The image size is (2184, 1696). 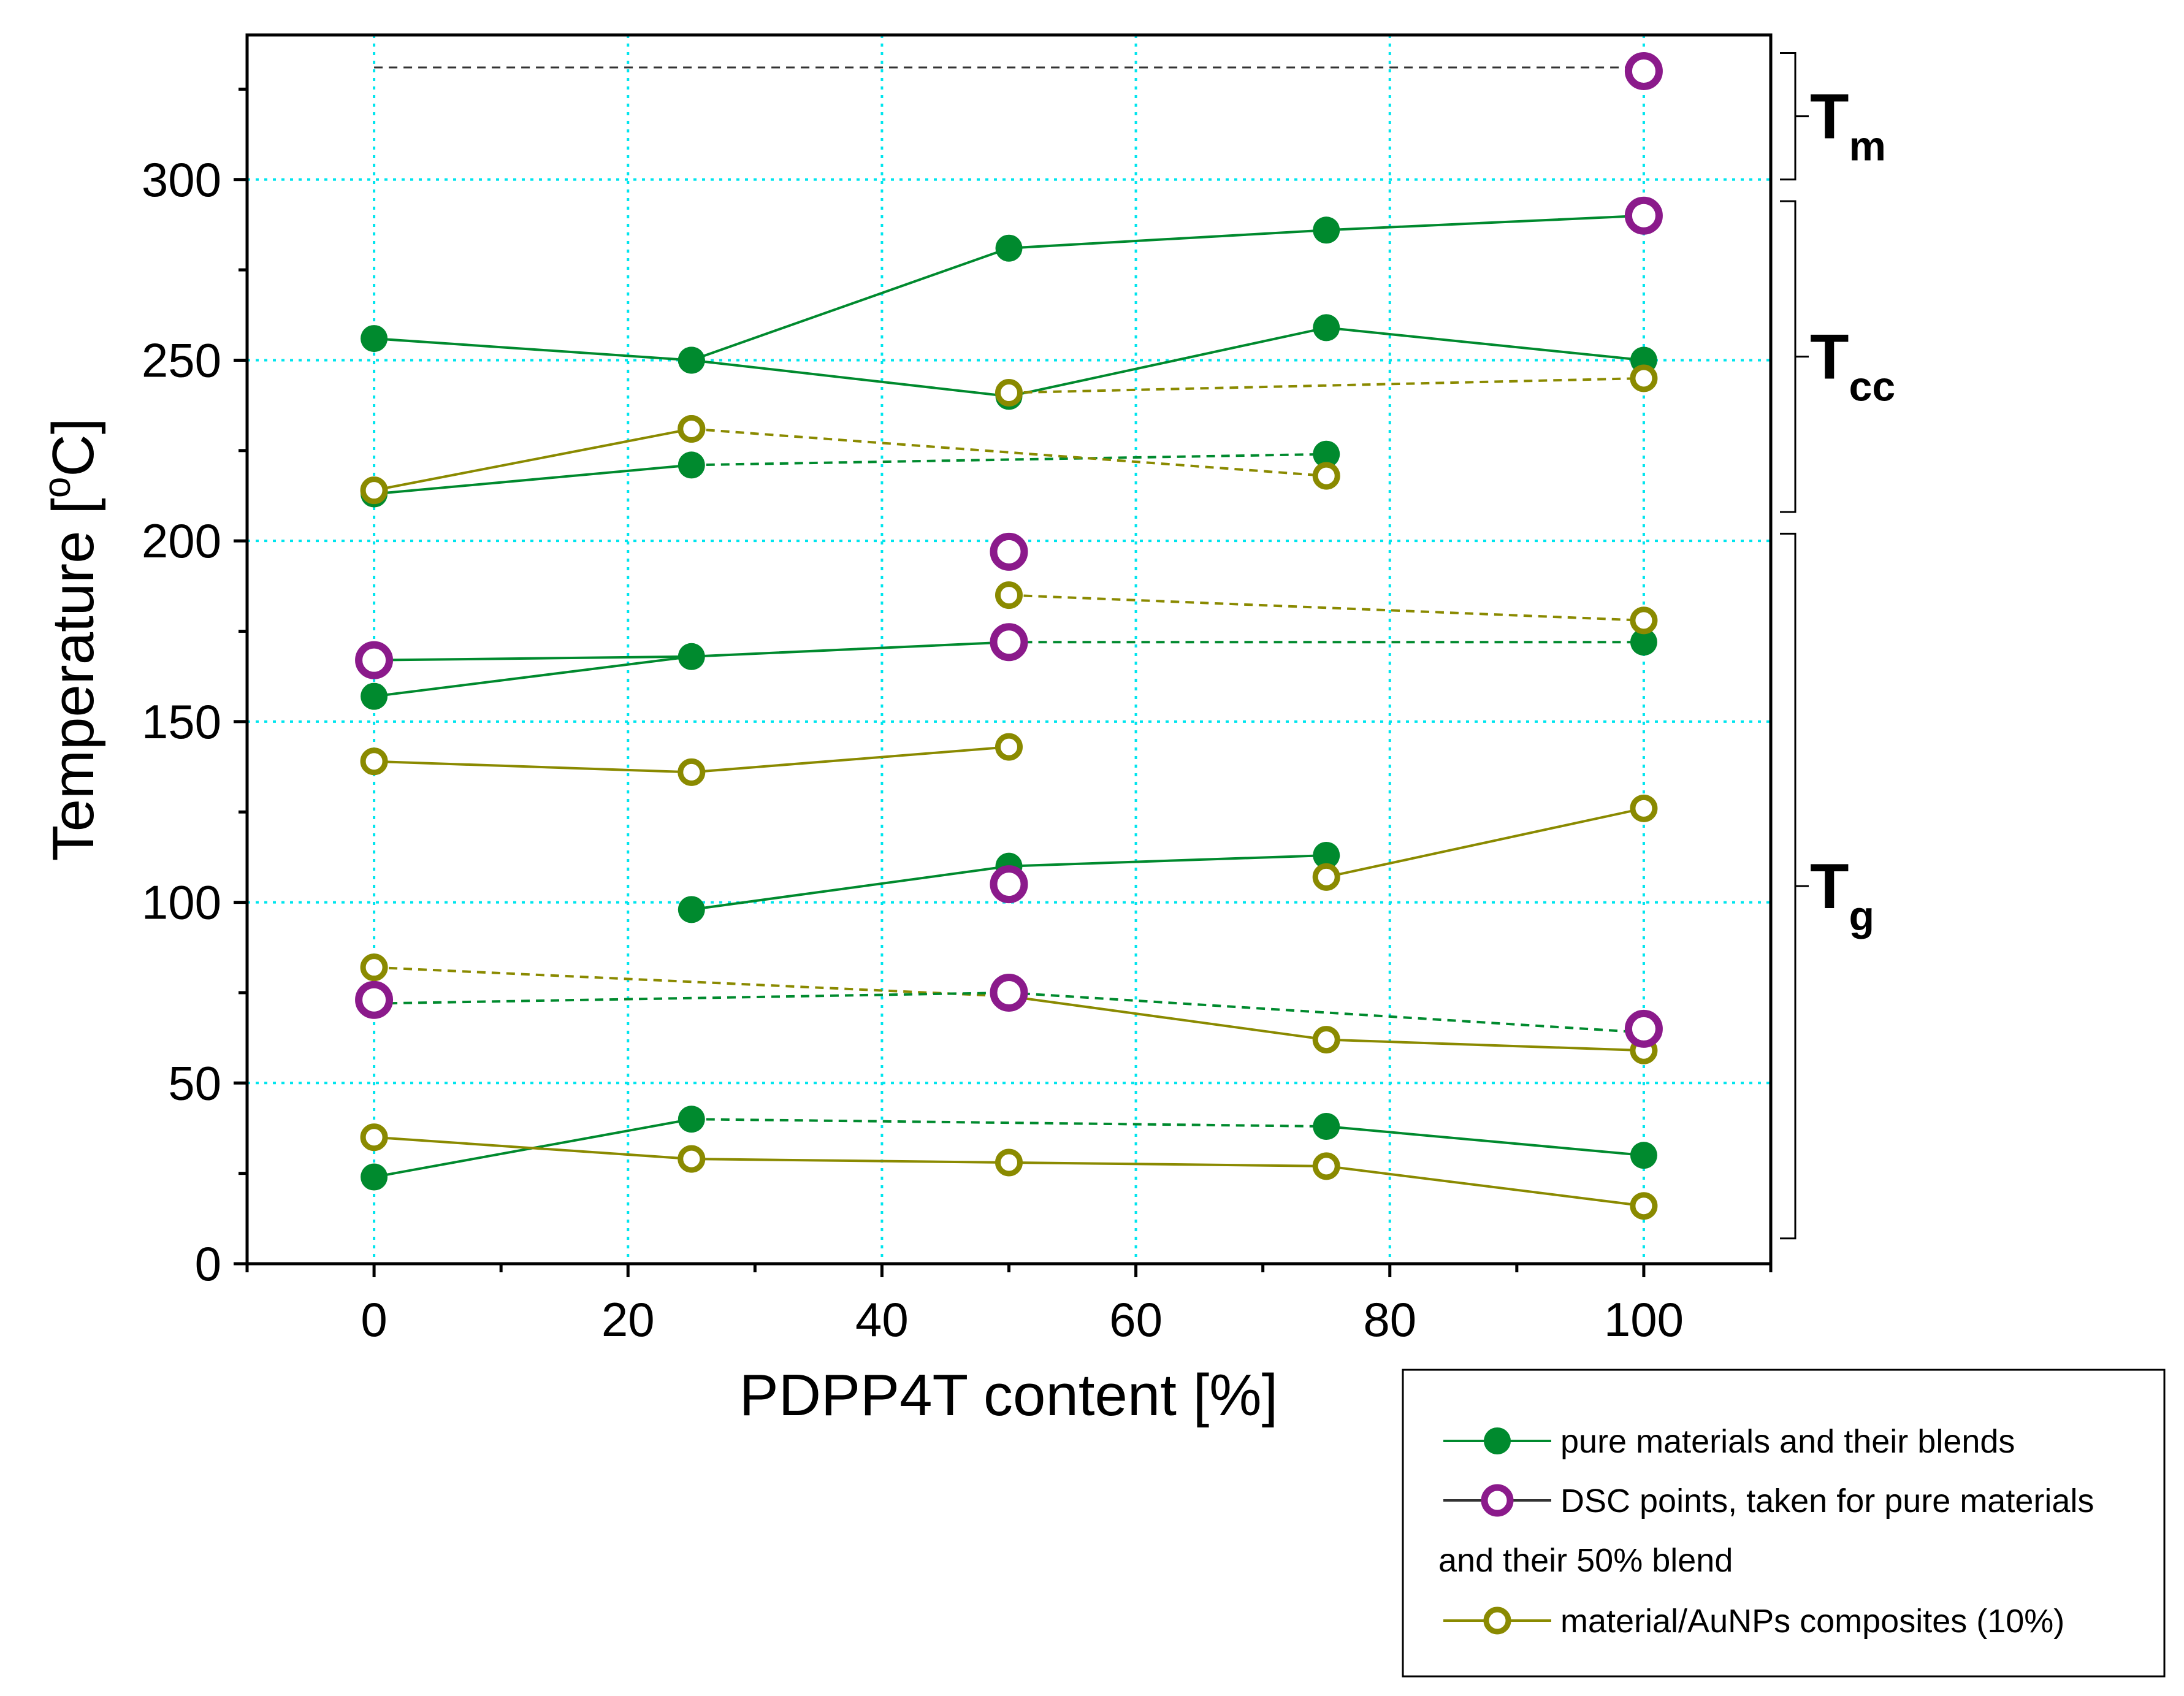 I want to click on region-label: Tm, so click(x=1848, y=126).